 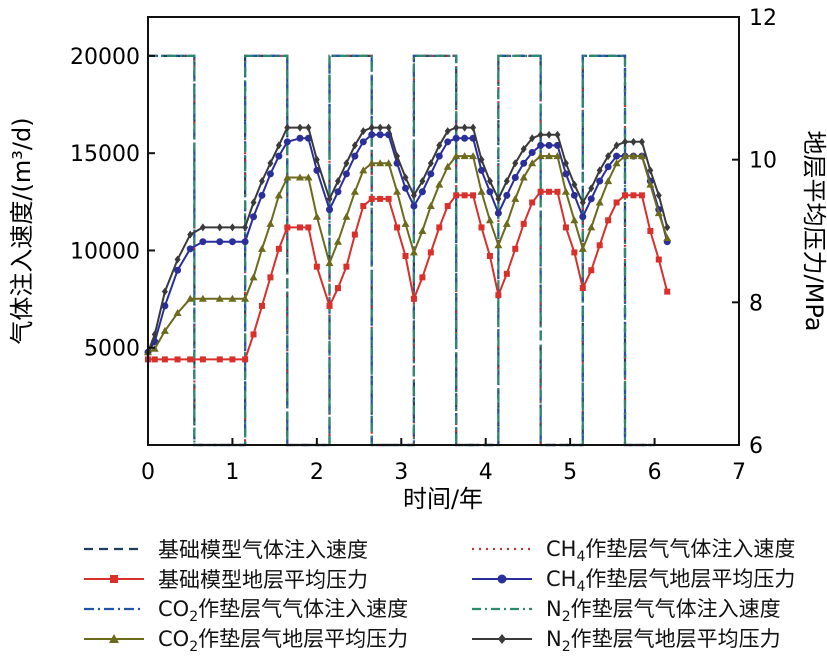 What do you see at coordinates (174, 638) in the screenshot?
I see `legend-label-text: CO` at bounding box center [174, 638].